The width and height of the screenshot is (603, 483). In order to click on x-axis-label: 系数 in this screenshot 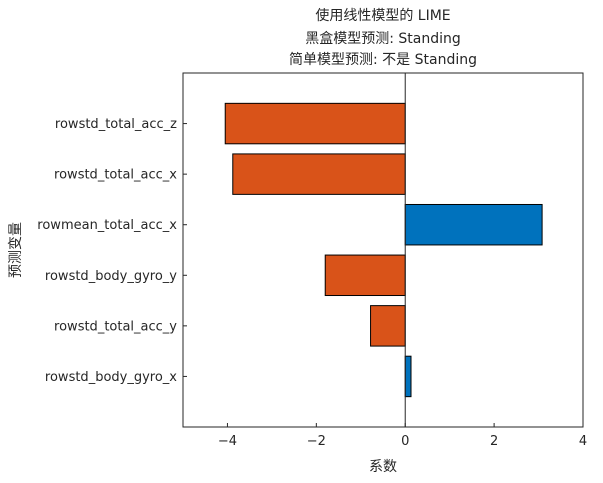, I will do `click(383, 467)`.